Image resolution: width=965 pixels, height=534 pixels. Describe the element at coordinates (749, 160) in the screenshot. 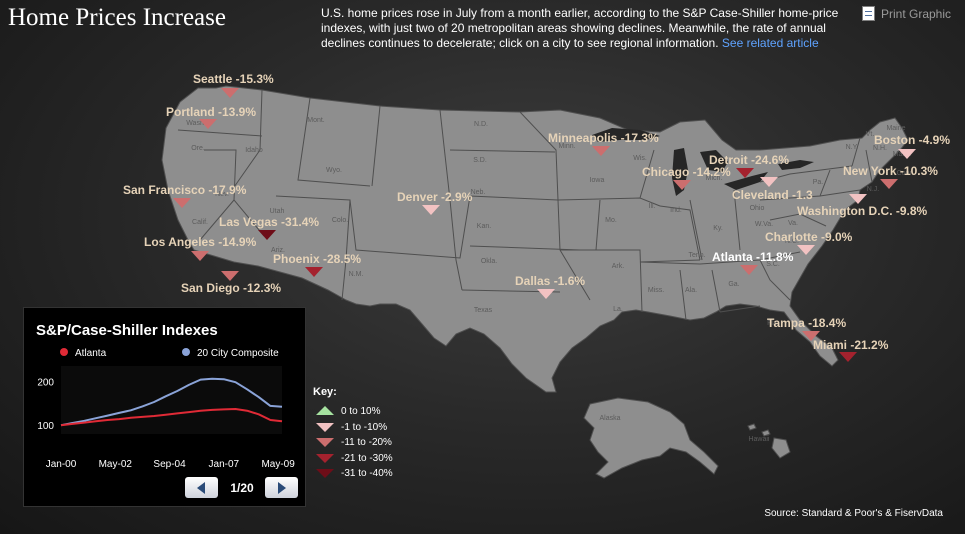

I see `city-label-detroit: Detroit -24.6%` at that location.